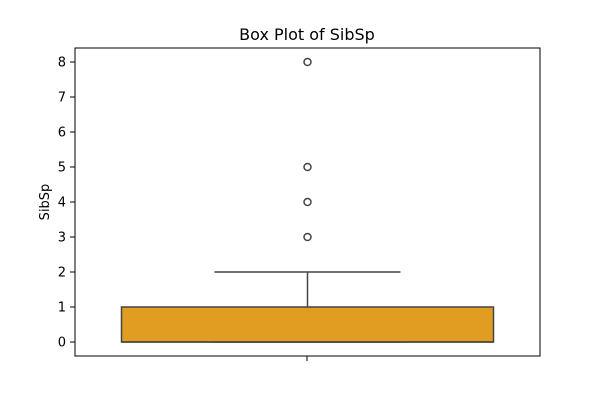 The width and height of the screenshot is (600, 400). I want to click on y-tick-label-3: 3, so click(62, 238).